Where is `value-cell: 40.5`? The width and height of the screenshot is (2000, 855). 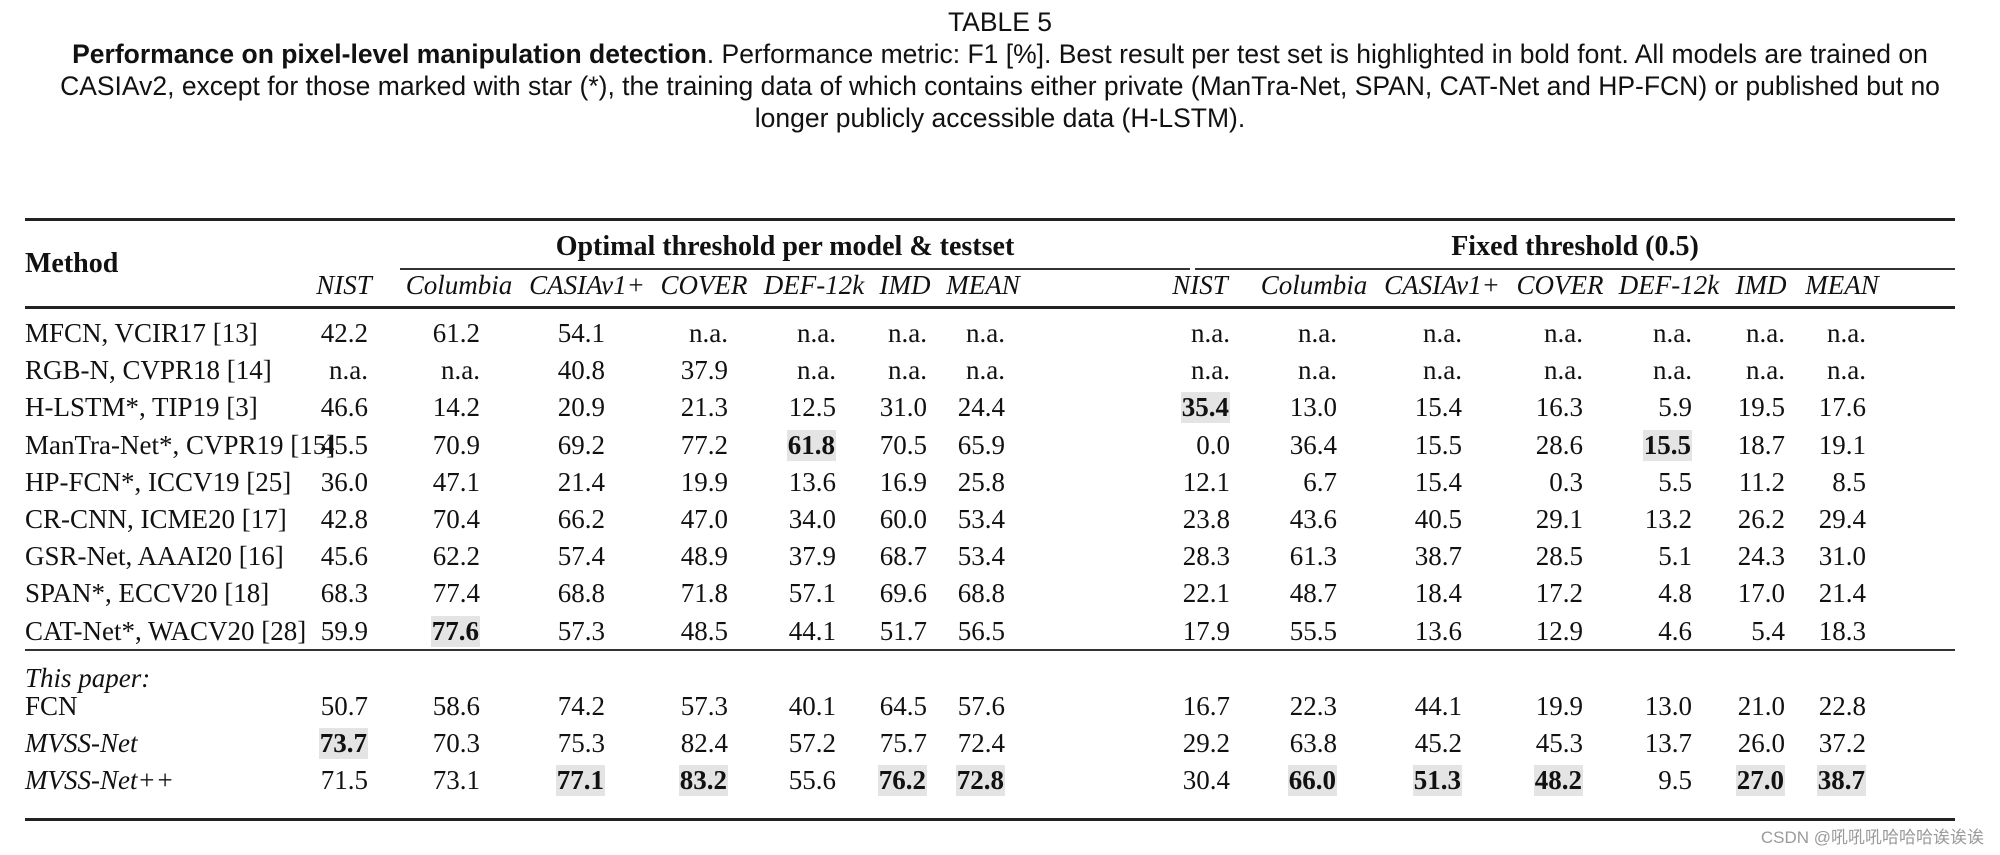 value-cell: 40.5 is located at coordinates (1438, 519).